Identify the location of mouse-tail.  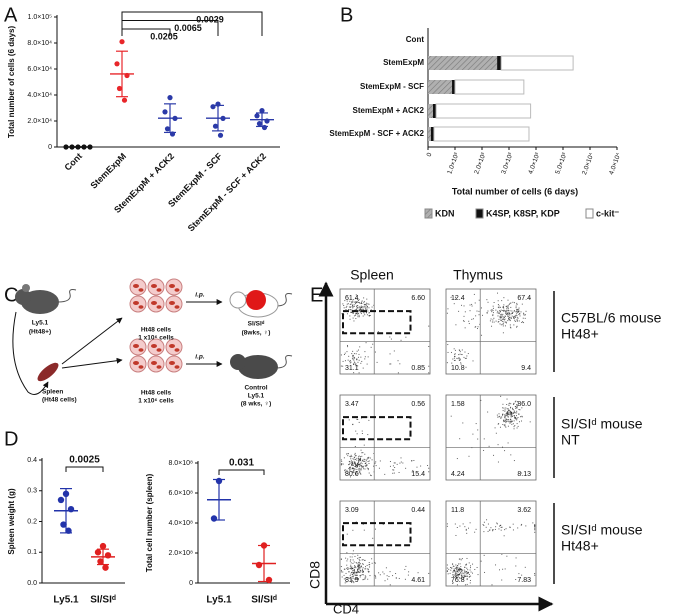
(284, 300).